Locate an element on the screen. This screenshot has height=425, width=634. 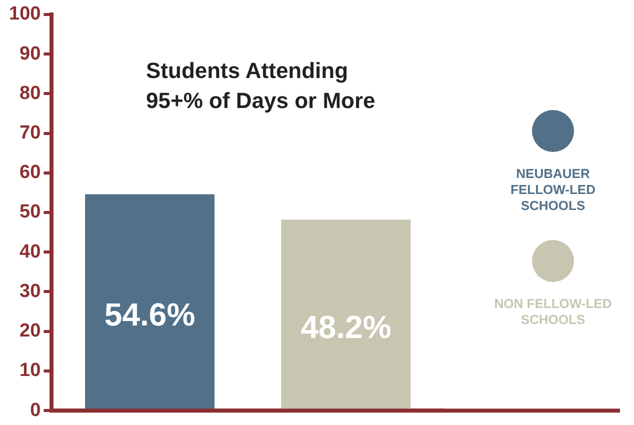
text: Students Attending 95+% of Days or More is located at coordinates (261, 86).